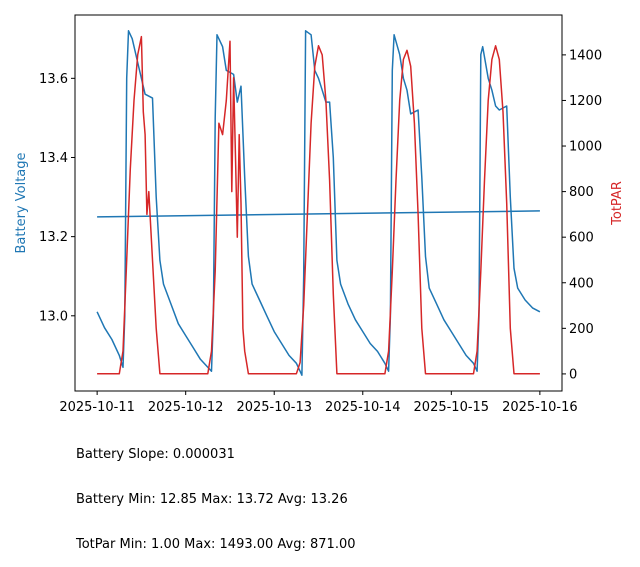 The height and width of the screenshot is (567, 640). What do you see at coordinates (274, 407) in the screenshot?
I see `x-tick-label-2: 2025-10-13` at bounding box center [274, 407].